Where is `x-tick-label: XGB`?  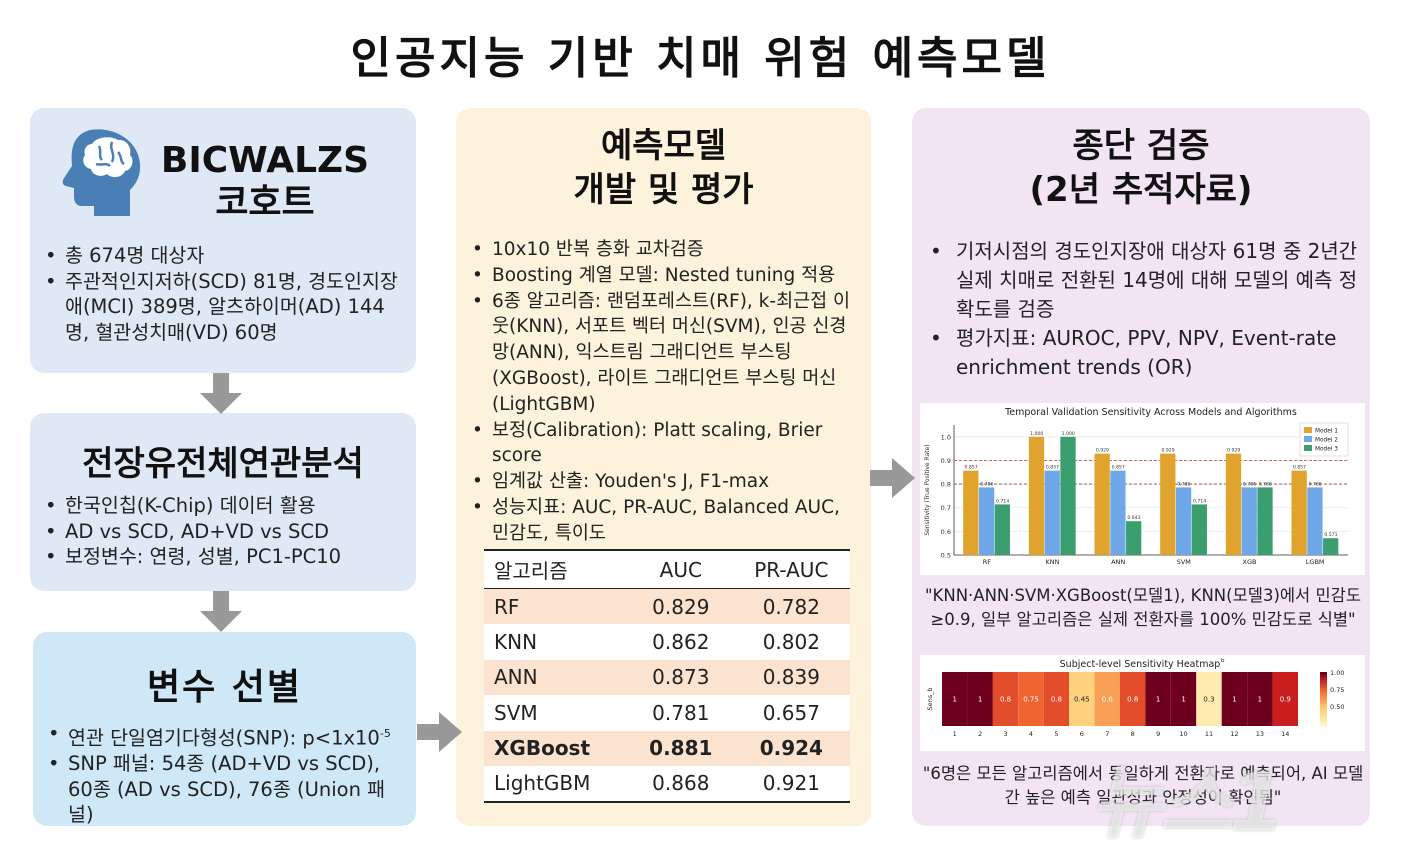
x-tick-label: XGB is located at coordinates (1250, 562).